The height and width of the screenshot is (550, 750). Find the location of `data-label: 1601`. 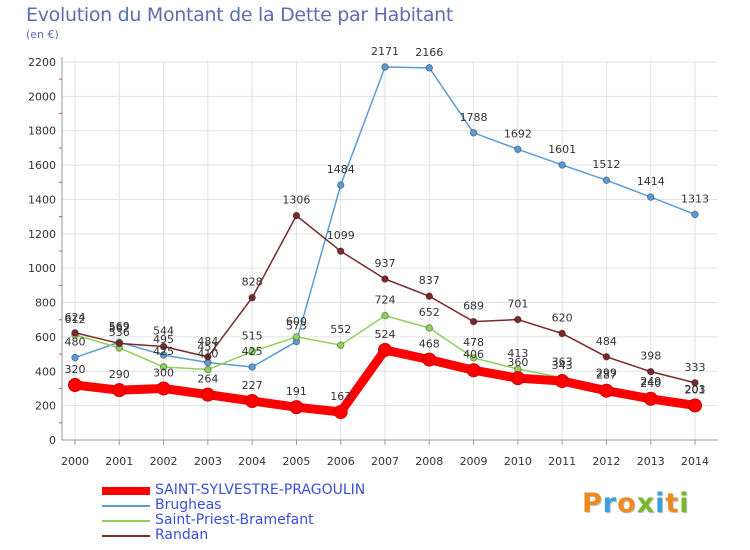

data-label: 1601 is located at coordinates (562, 149).